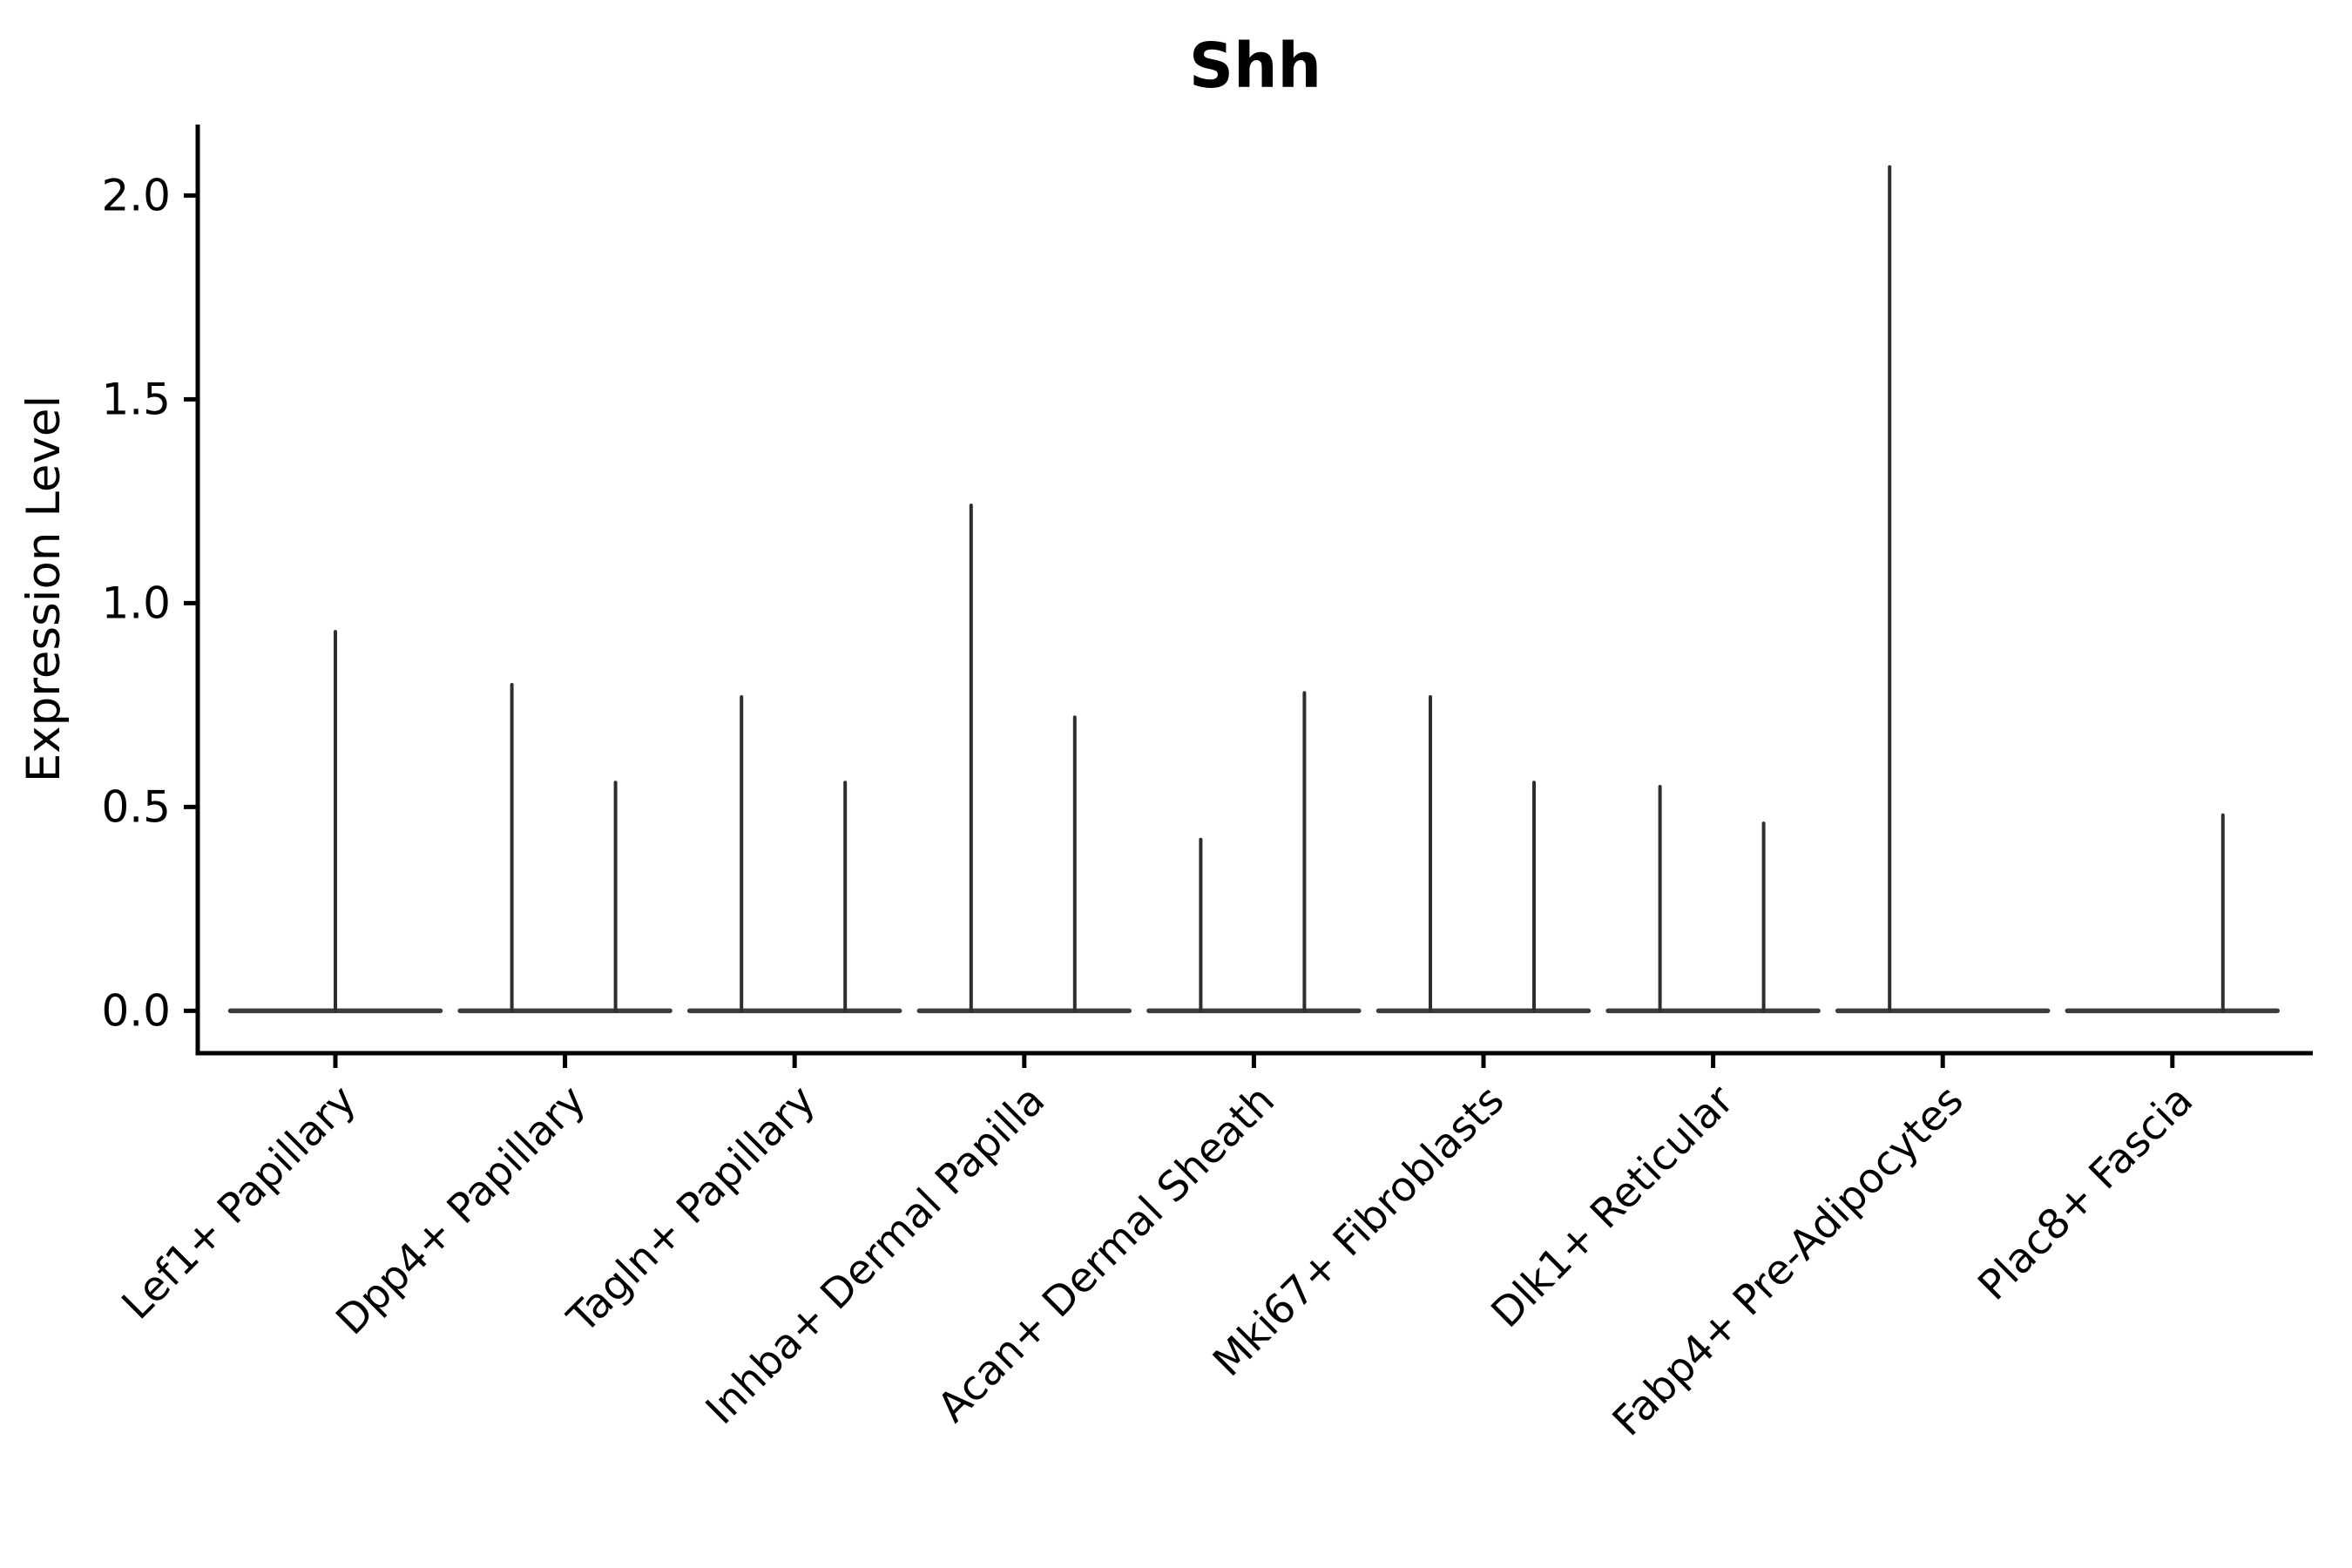 This screenshot has width=2352, height=1568. Describe the element at coordinates (1614, 1206) in the screenshot. I see `x-tick-label: Dlk1+ Reticular` at that location.